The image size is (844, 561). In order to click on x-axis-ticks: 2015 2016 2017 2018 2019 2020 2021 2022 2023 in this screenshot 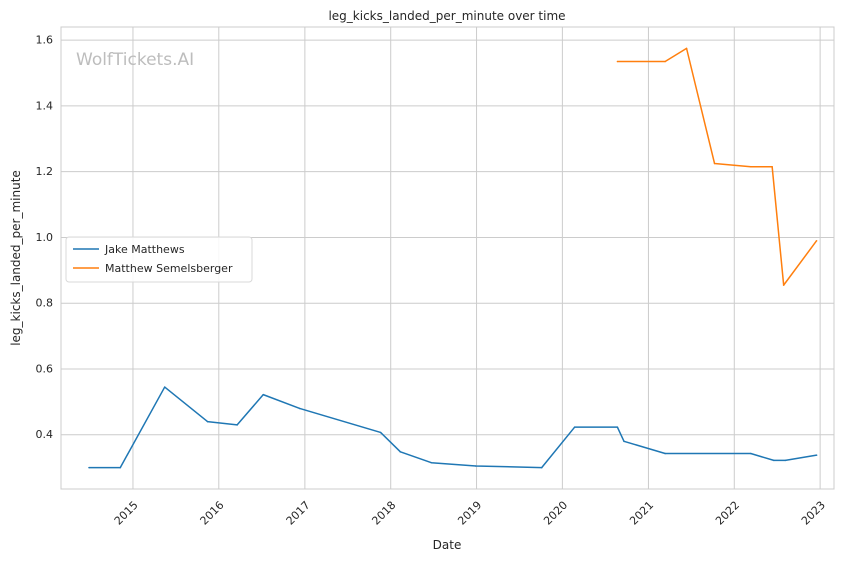, I will do `click(470, 513)`.